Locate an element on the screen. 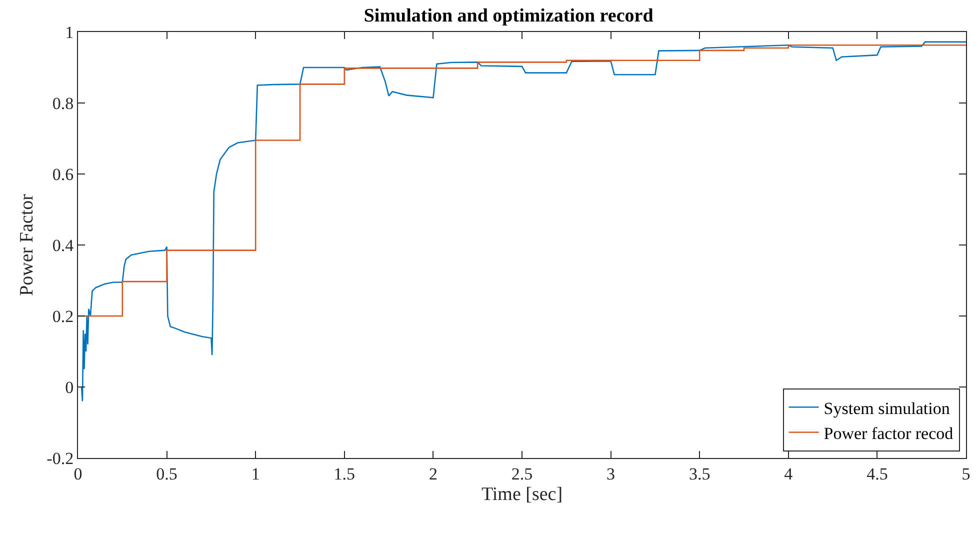 The width and height of the screenshot is (978, 546). y-tick-label: 0.6 is located at coordinates (63, 174).